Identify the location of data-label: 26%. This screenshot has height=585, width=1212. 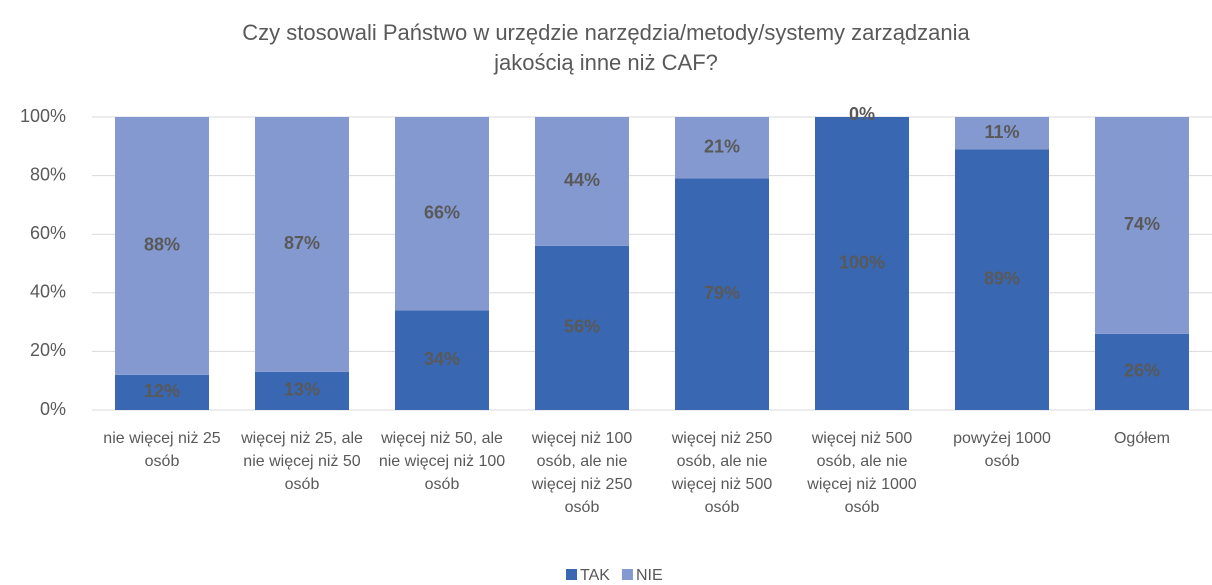
(1142, 371).